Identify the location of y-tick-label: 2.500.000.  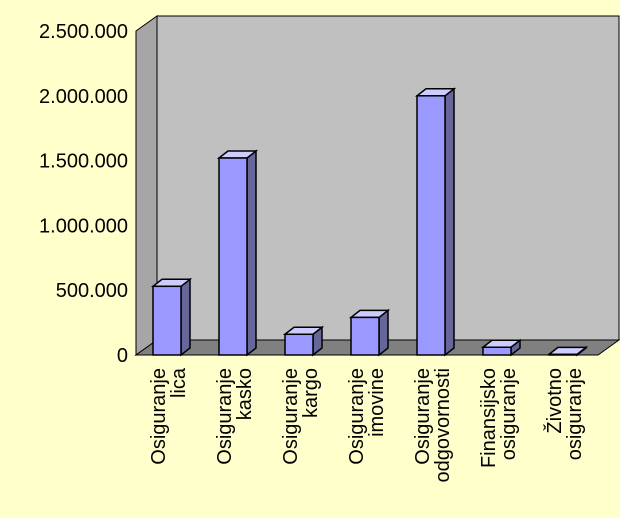
(83, 32).